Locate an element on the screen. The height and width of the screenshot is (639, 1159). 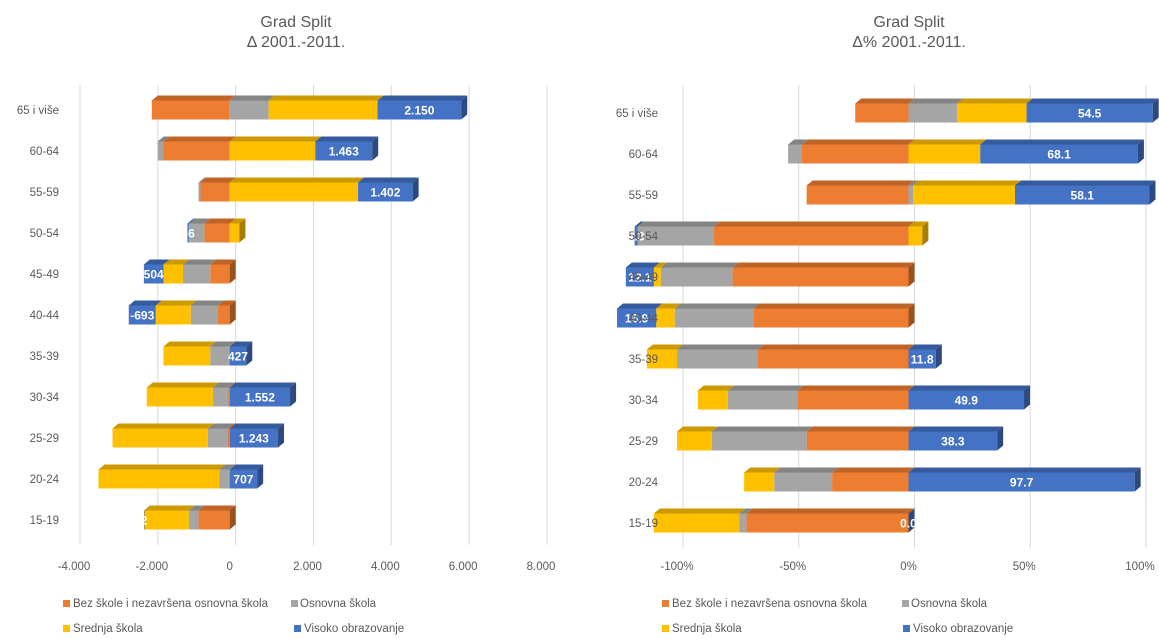
right-data-label: 38.3 is located at coordinates (953, 442).